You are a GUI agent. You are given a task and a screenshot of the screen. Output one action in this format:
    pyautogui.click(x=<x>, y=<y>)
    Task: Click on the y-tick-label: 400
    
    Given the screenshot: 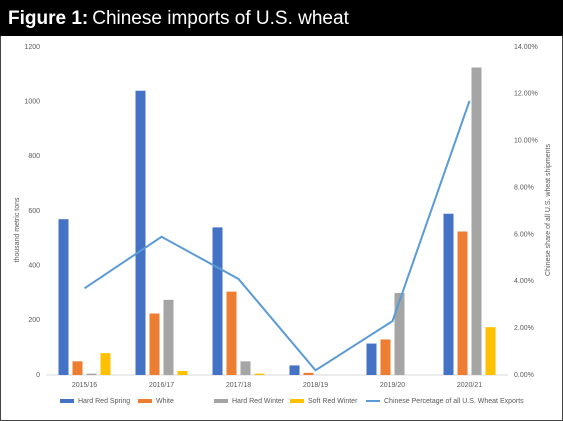 What is the action you would take?
    pyautogui.click(x=34, y=266)
    